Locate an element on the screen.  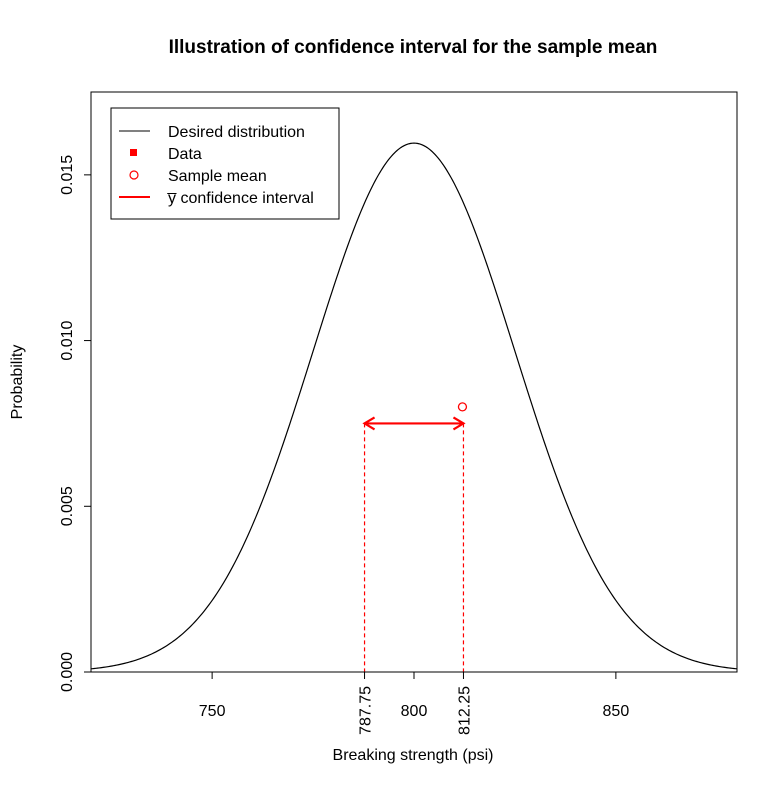
y-tick-label: 0.005 is located at coordinates (67, 506).